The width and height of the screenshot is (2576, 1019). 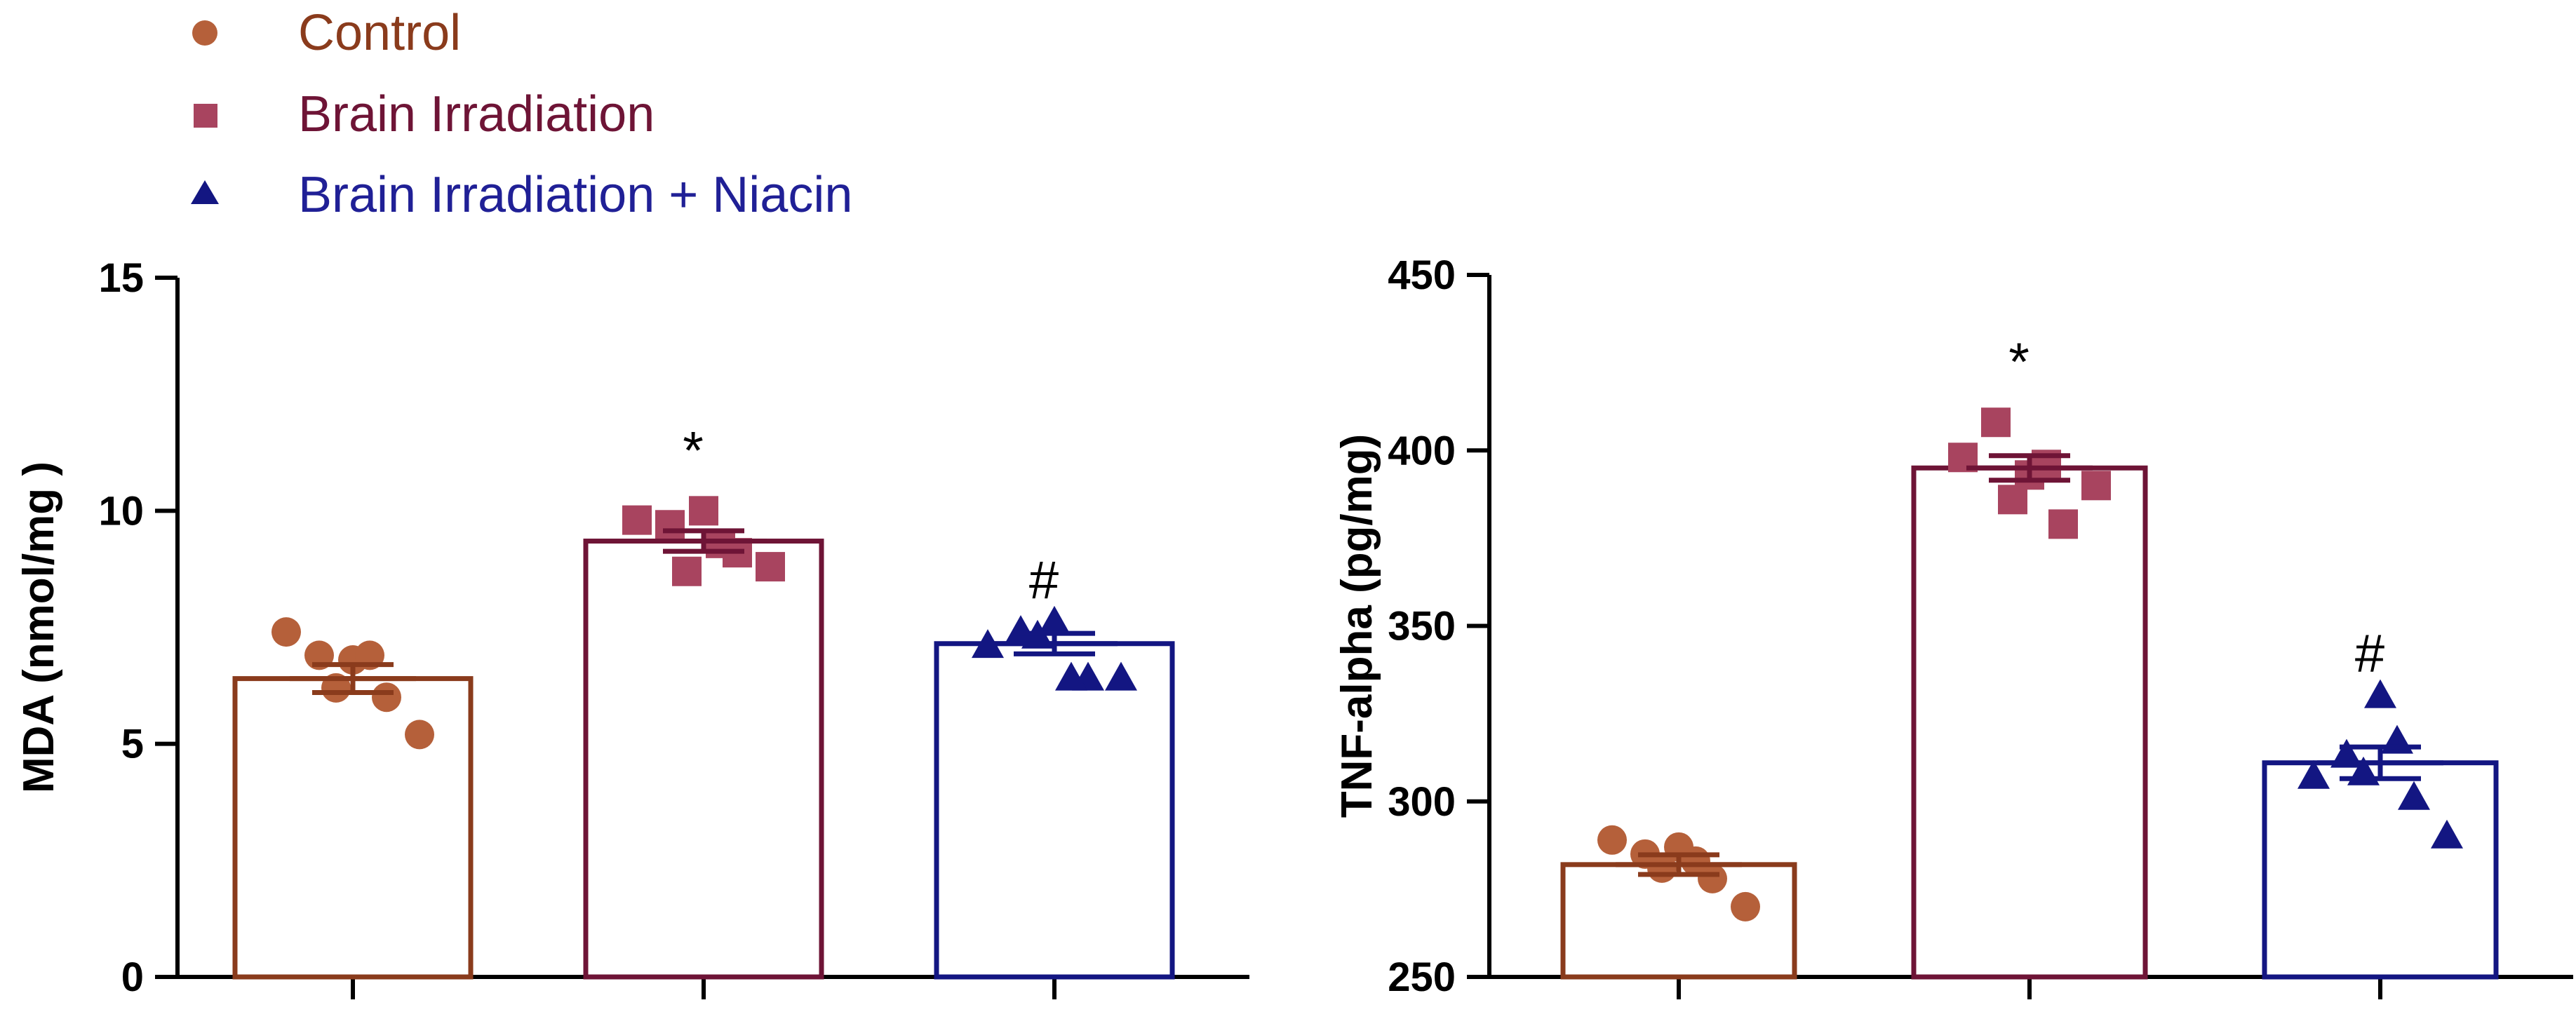 What do you see at coordinates (206, 116) in the screenshot?
I see `legend-marker-brain-irradiation` at bounding box center [206, 116].